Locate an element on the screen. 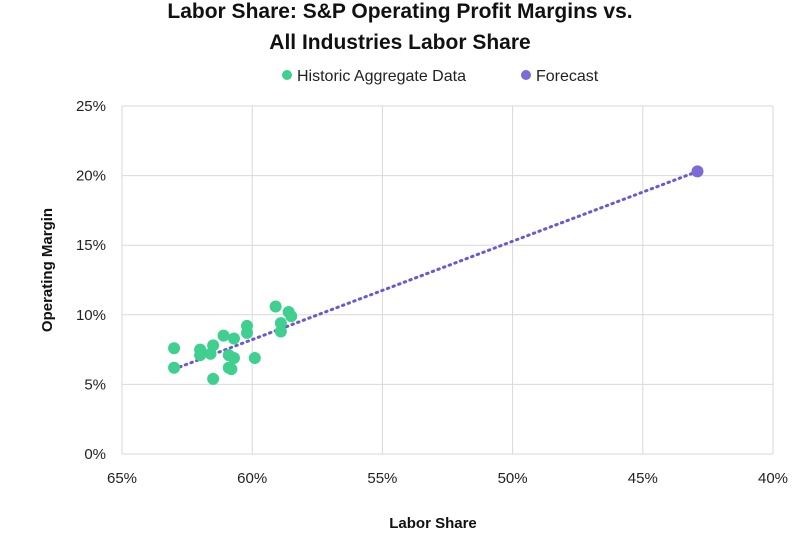  legend-label-historic: Historic Aggregate Data is located at coordinates (381, 76).